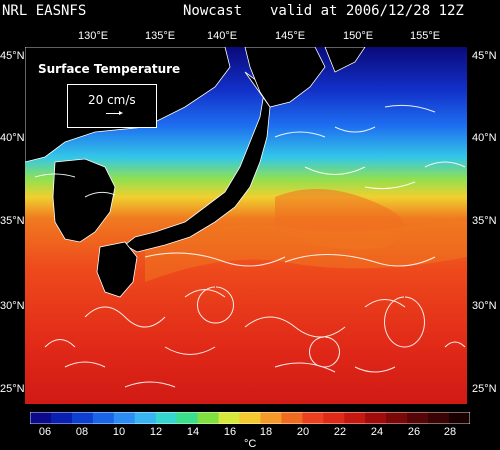 The height and width of the screenshot is (450, 500). I want to click on lon-label-140: 140°E, so click(222, 36).